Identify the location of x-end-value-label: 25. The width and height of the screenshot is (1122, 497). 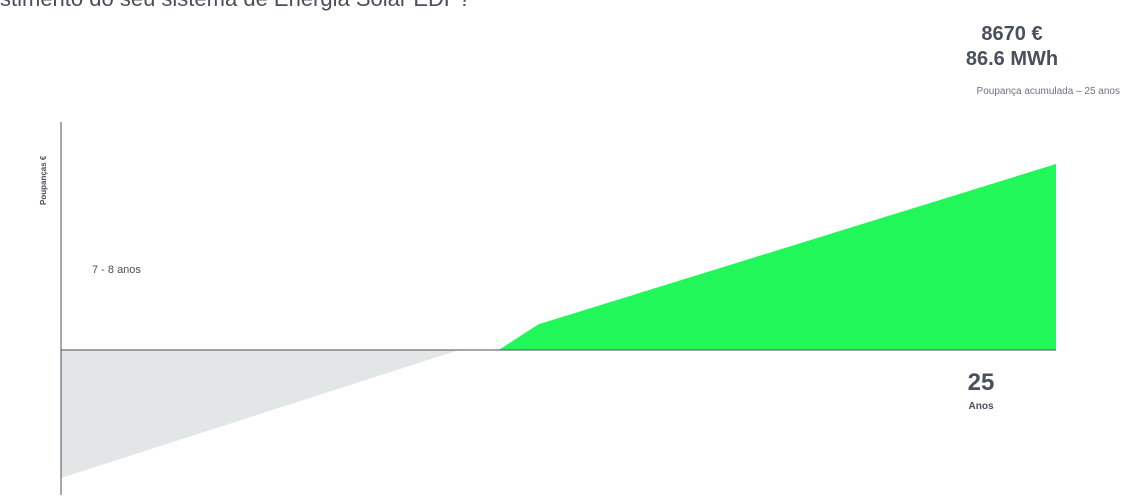
(981, 382).